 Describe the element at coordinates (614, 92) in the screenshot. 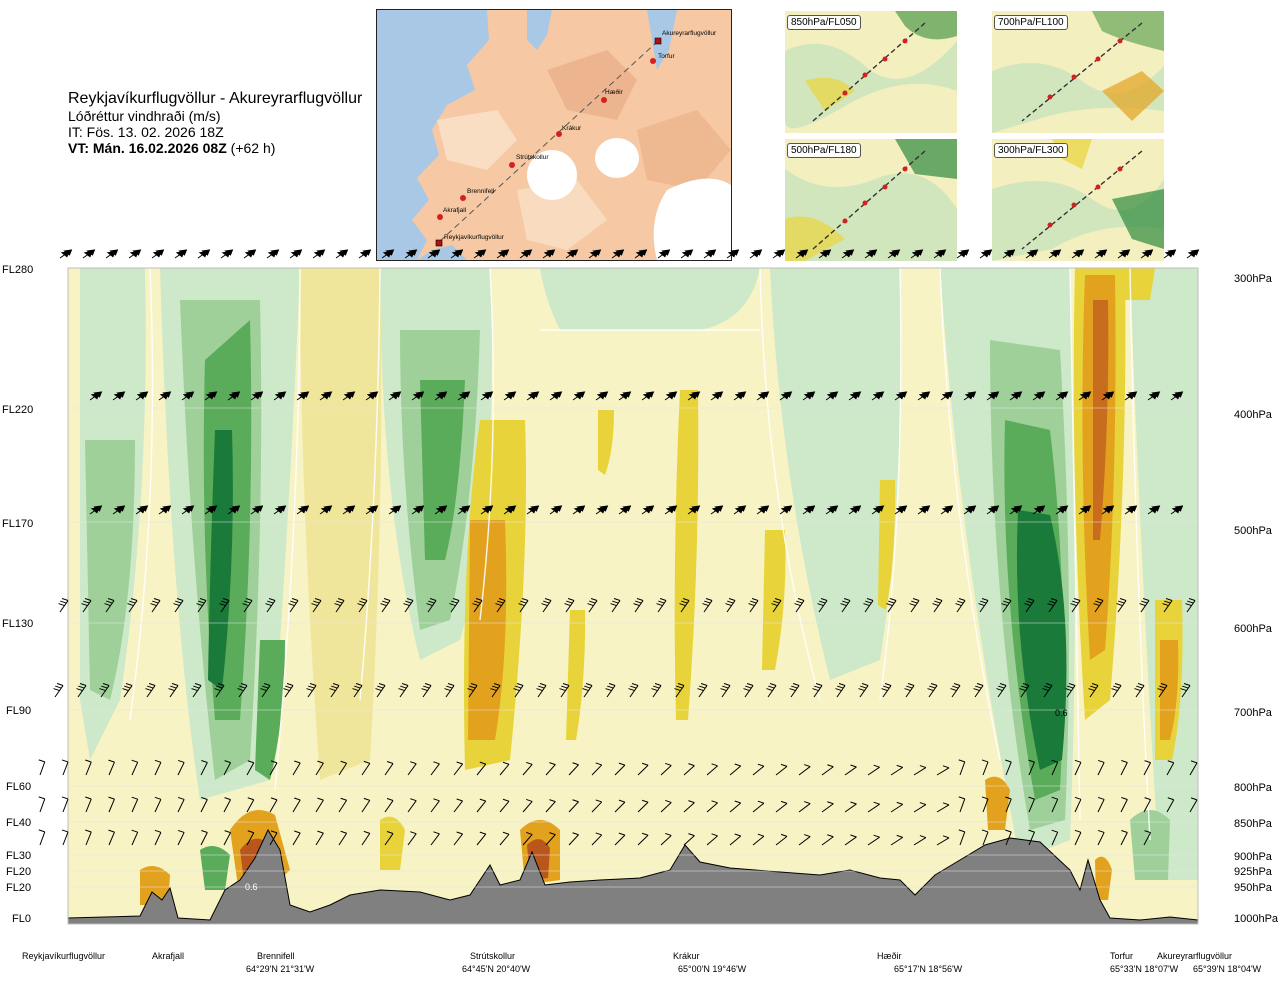

I see `map-label-haedir: Hæðir` at that location.